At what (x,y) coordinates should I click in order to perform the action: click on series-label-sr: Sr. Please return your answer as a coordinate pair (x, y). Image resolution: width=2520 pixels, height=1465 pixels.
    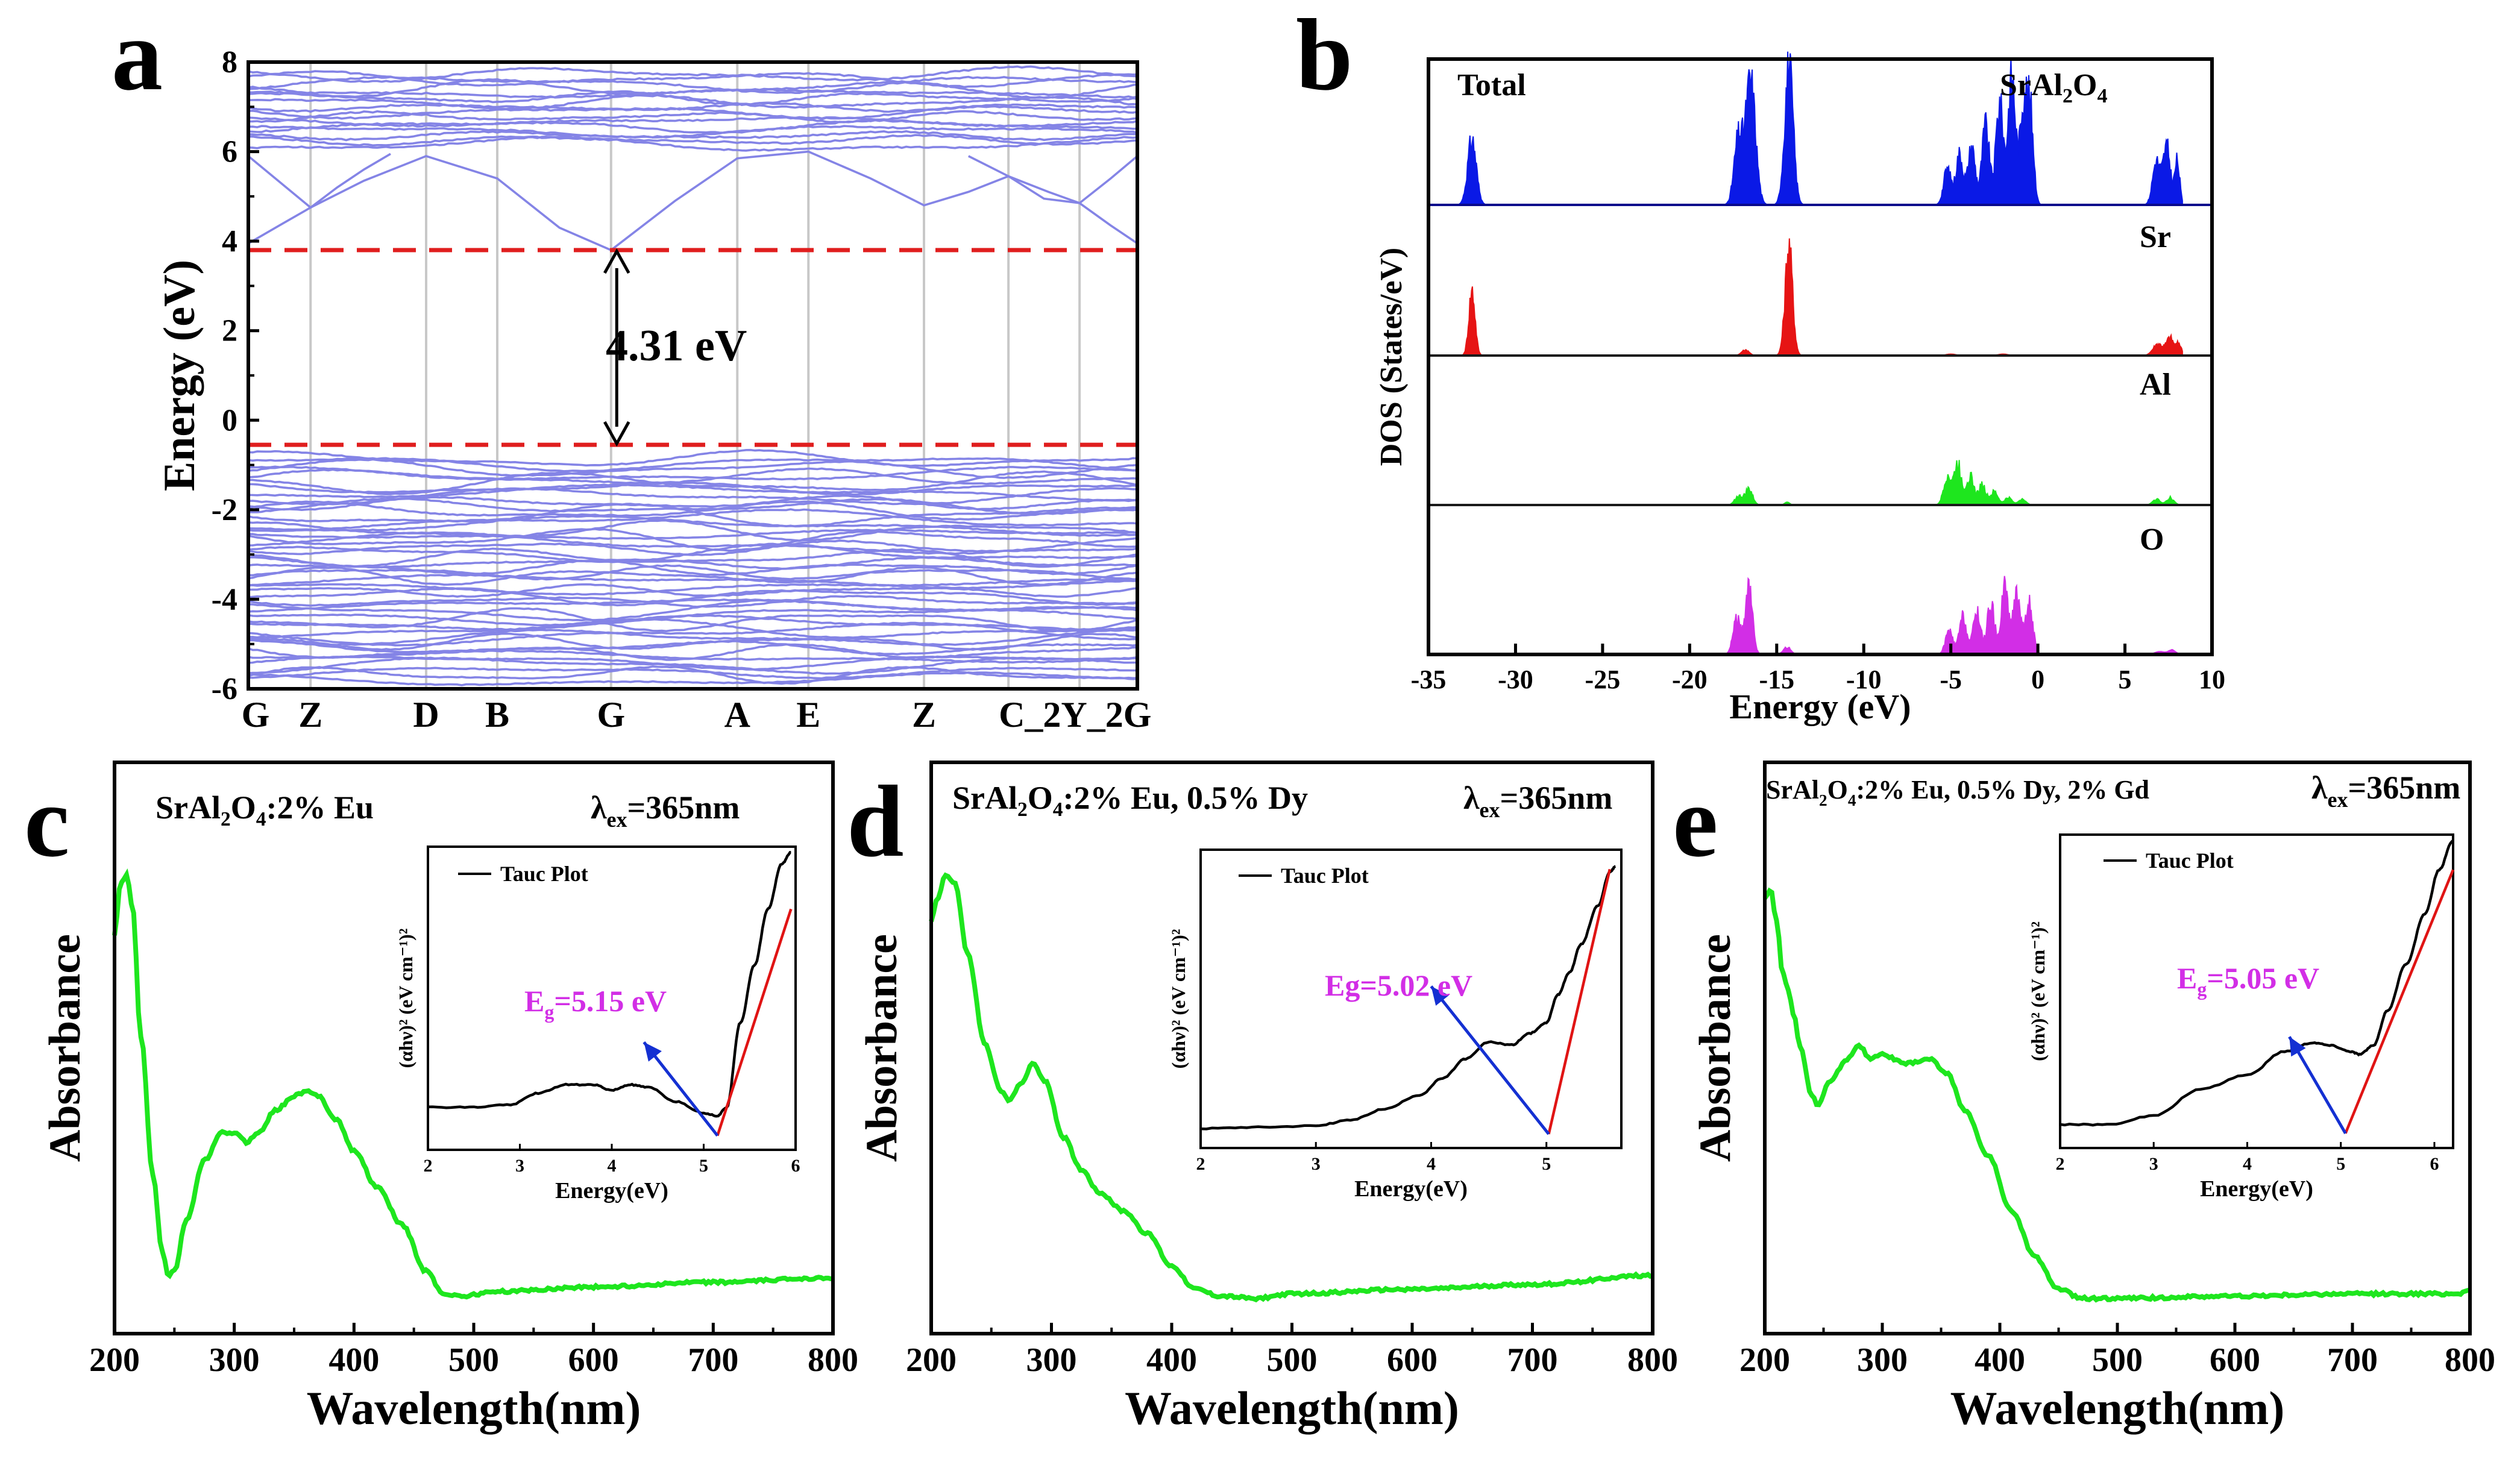
    Looking at the image, I should click on (2155, 237).